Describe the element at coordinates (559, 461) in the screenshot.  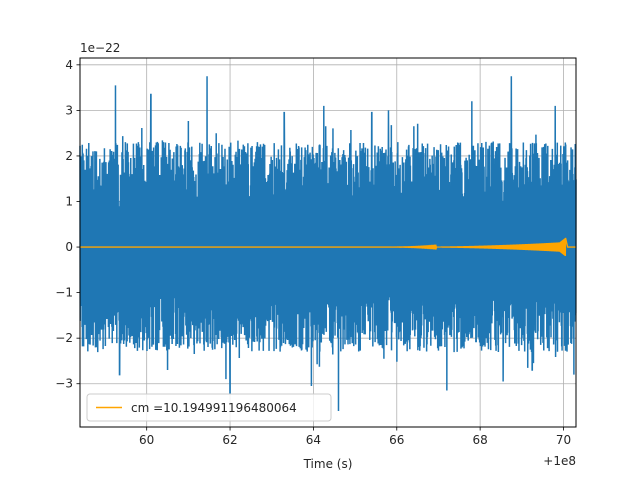
I see `x-offset-label: +1e8` at that location.